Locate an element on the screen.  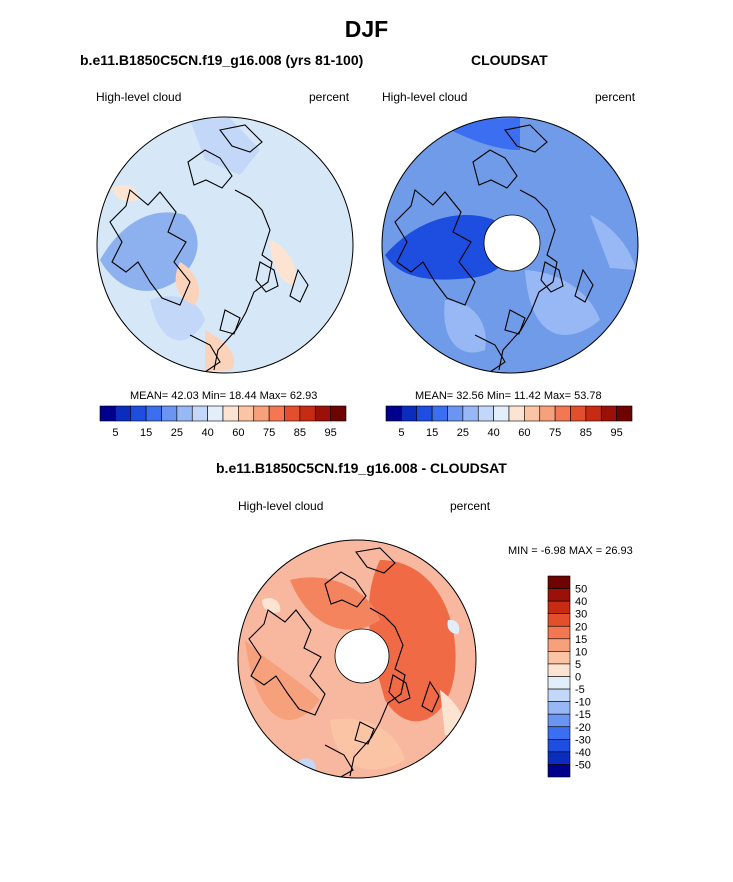
variable-label-obs: High-level cloud is located at coordinates (425, 97).